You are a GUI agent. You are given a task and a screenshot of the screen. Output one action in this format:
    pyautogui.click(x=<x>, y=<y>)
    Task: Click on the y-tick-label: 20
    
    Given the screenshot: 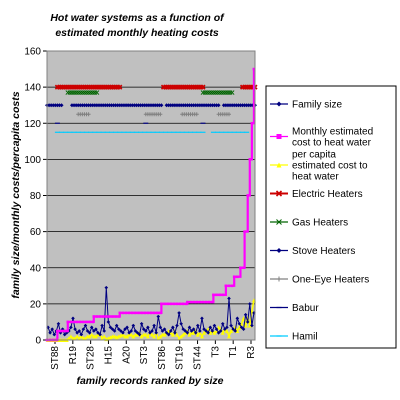 What is the action you would take?
    pyautogui.click(x=36, y=304)
    